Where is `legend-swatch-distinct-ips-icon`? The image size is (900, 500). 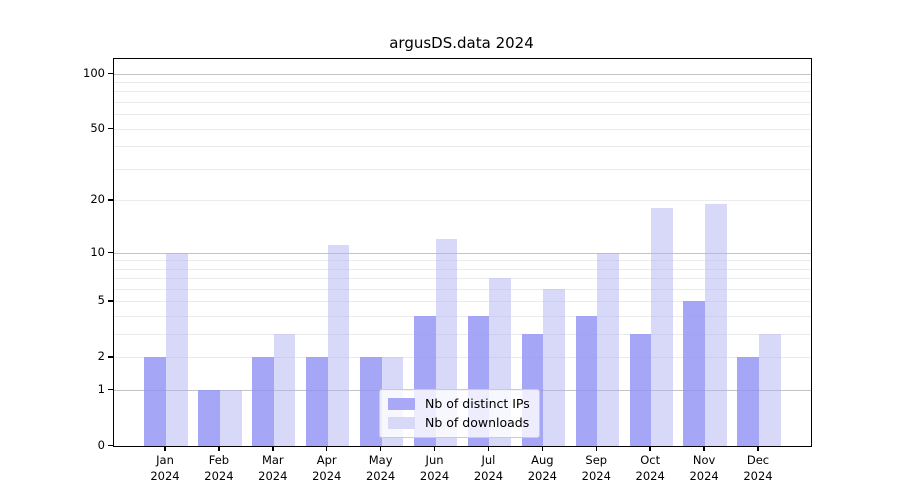 legend-swatch-distinct-ips-icon is located at coordinates (401, 404).